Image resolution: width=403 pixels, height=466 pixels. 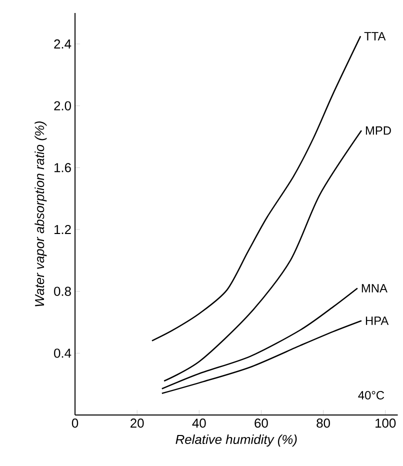 What do you see at coordinates (323, 423) in the screenshot?
I see `x-tick-label: 80` at bounding box center [323, 423].